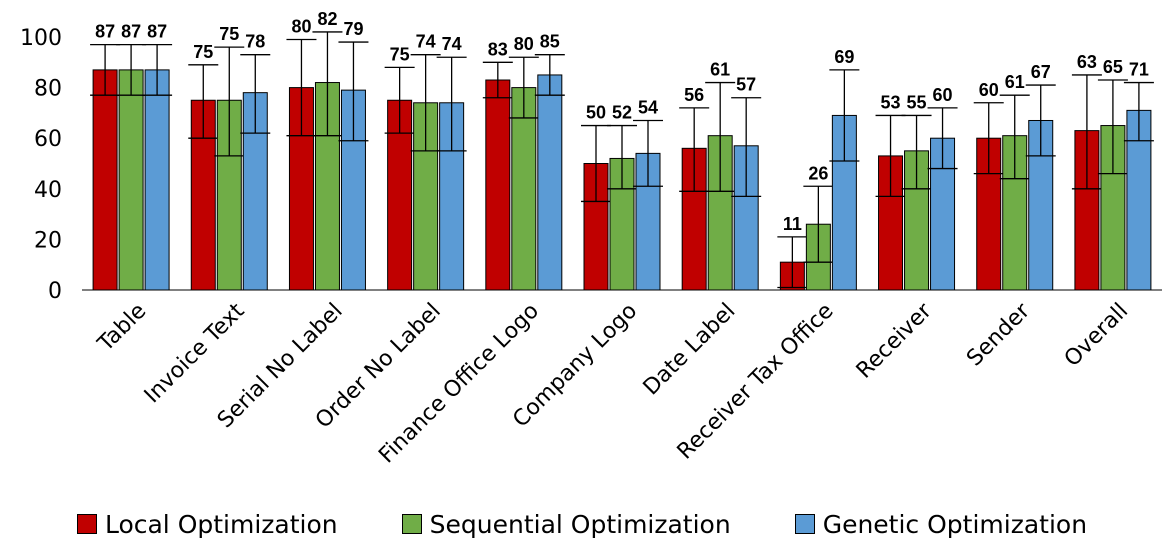 This screenshot has width=1164, height=546. I want to click on data-label: 78, so click(255, 42).